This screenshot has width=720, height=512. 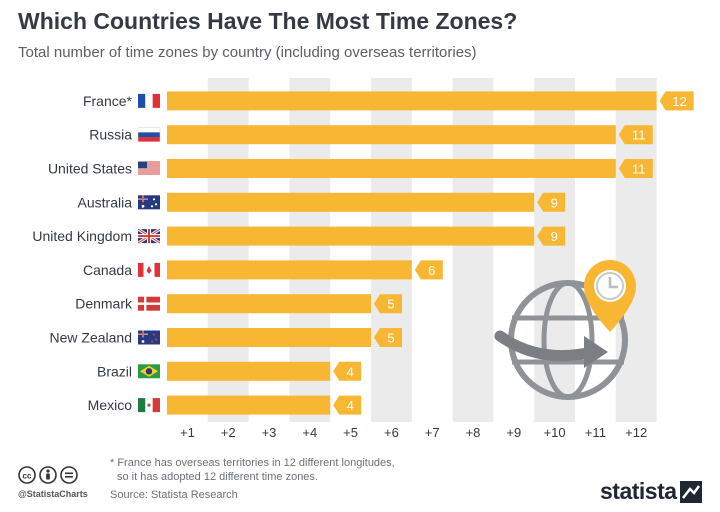 I want to click on attribution-icon, so click(x=48, y=475).